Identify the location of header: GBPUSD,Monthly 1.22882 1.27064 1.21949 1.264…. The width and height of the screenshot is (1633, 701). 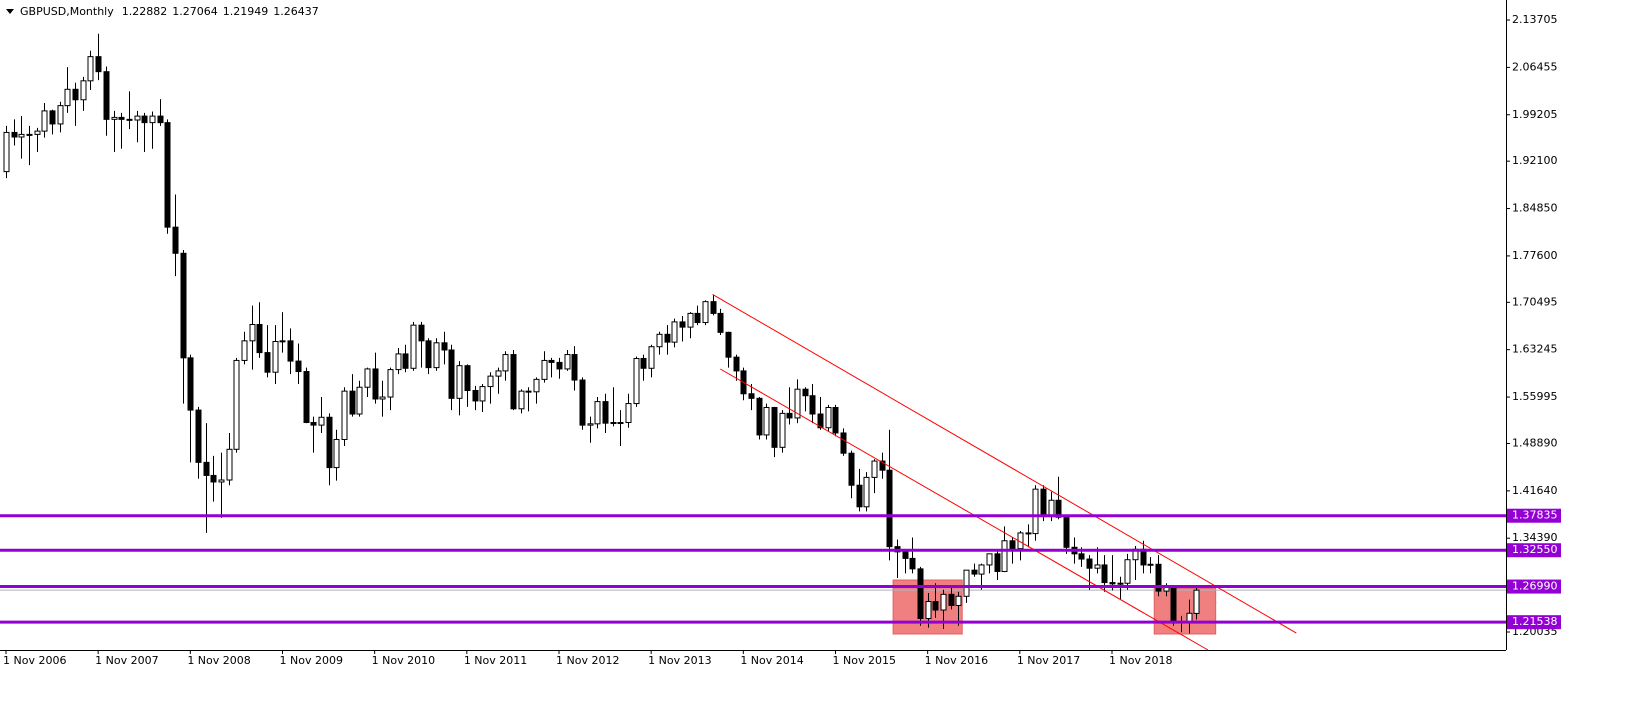
(169, 11).